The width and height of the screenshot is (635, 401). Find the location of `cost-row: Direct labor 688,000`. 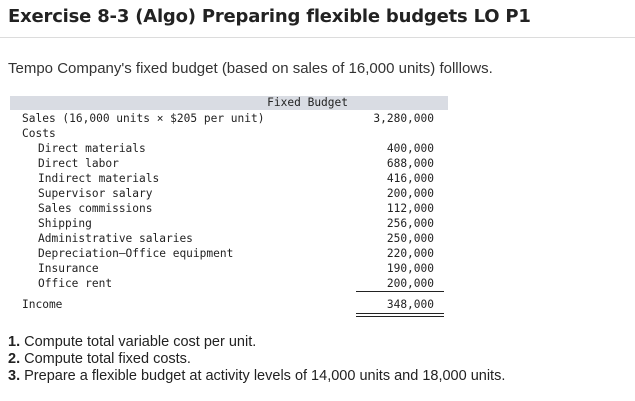

cost-row: Direct labor 688,000 is located at coordinates (229, 163).